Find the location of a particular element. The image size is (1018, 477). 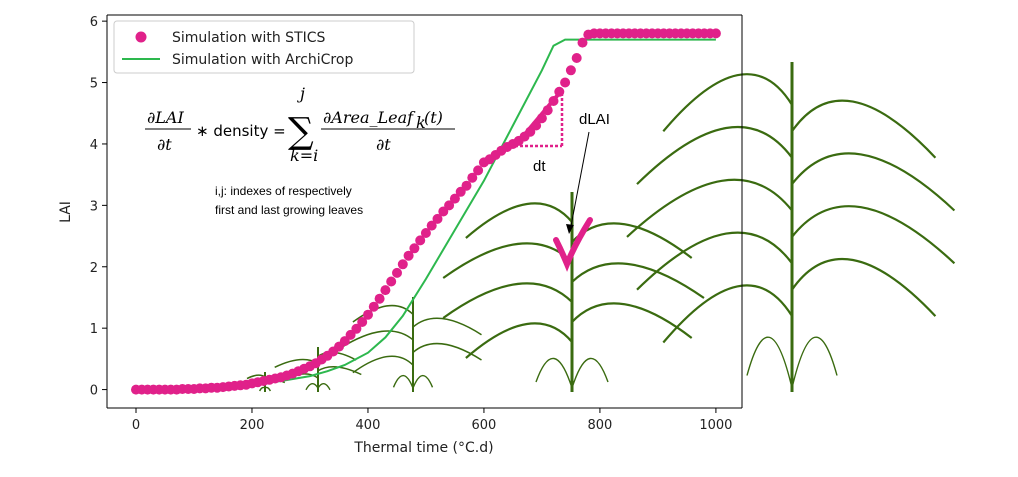

legend-marker-stics is located at coordinates (141, 37).